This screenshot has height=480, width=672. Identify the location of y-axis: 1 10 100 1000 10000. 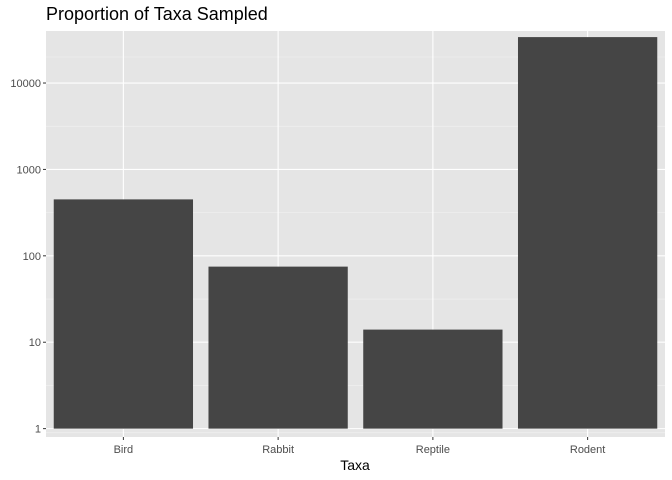
(28, 257).